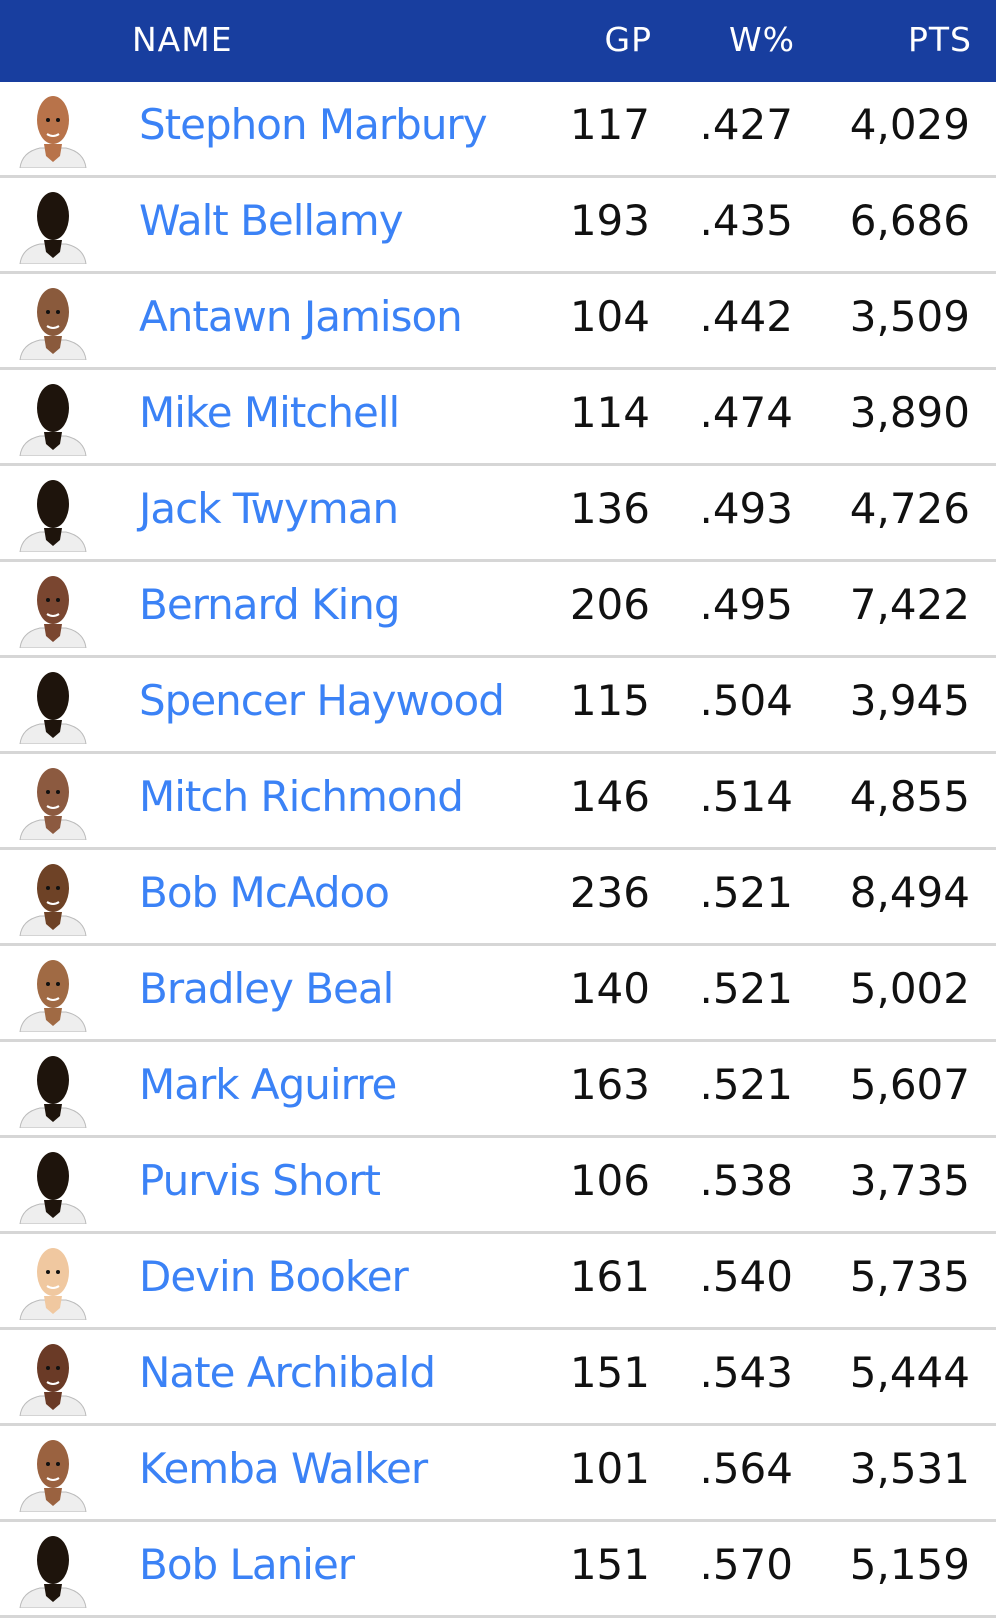  I want to click on games-played: 136, so click(609, 508).